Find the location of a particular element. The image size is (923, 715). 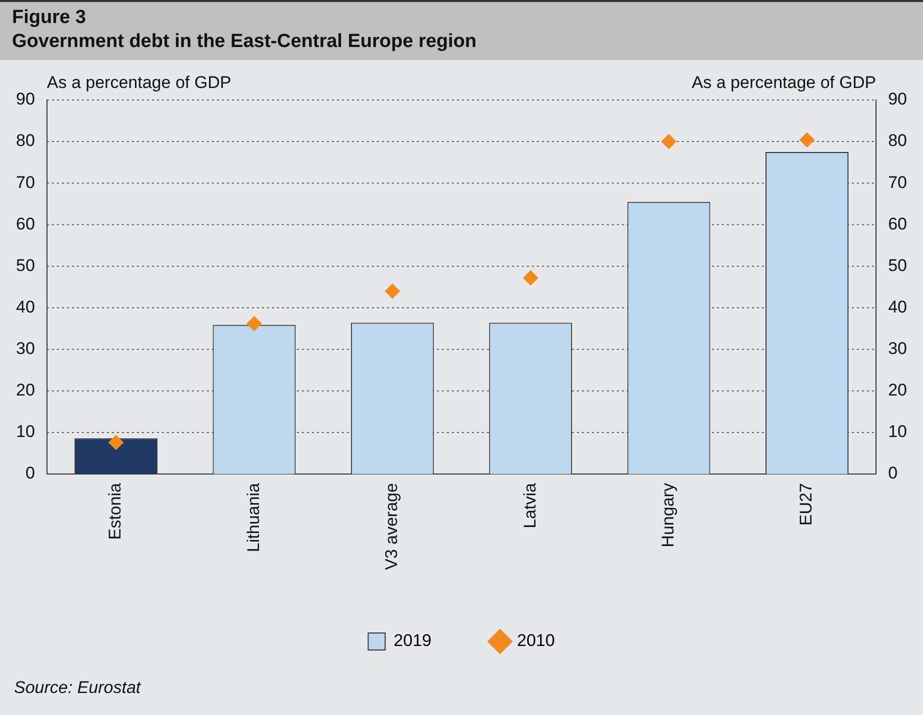

y-tick-label: 20 is located at coordinates (25, 390).